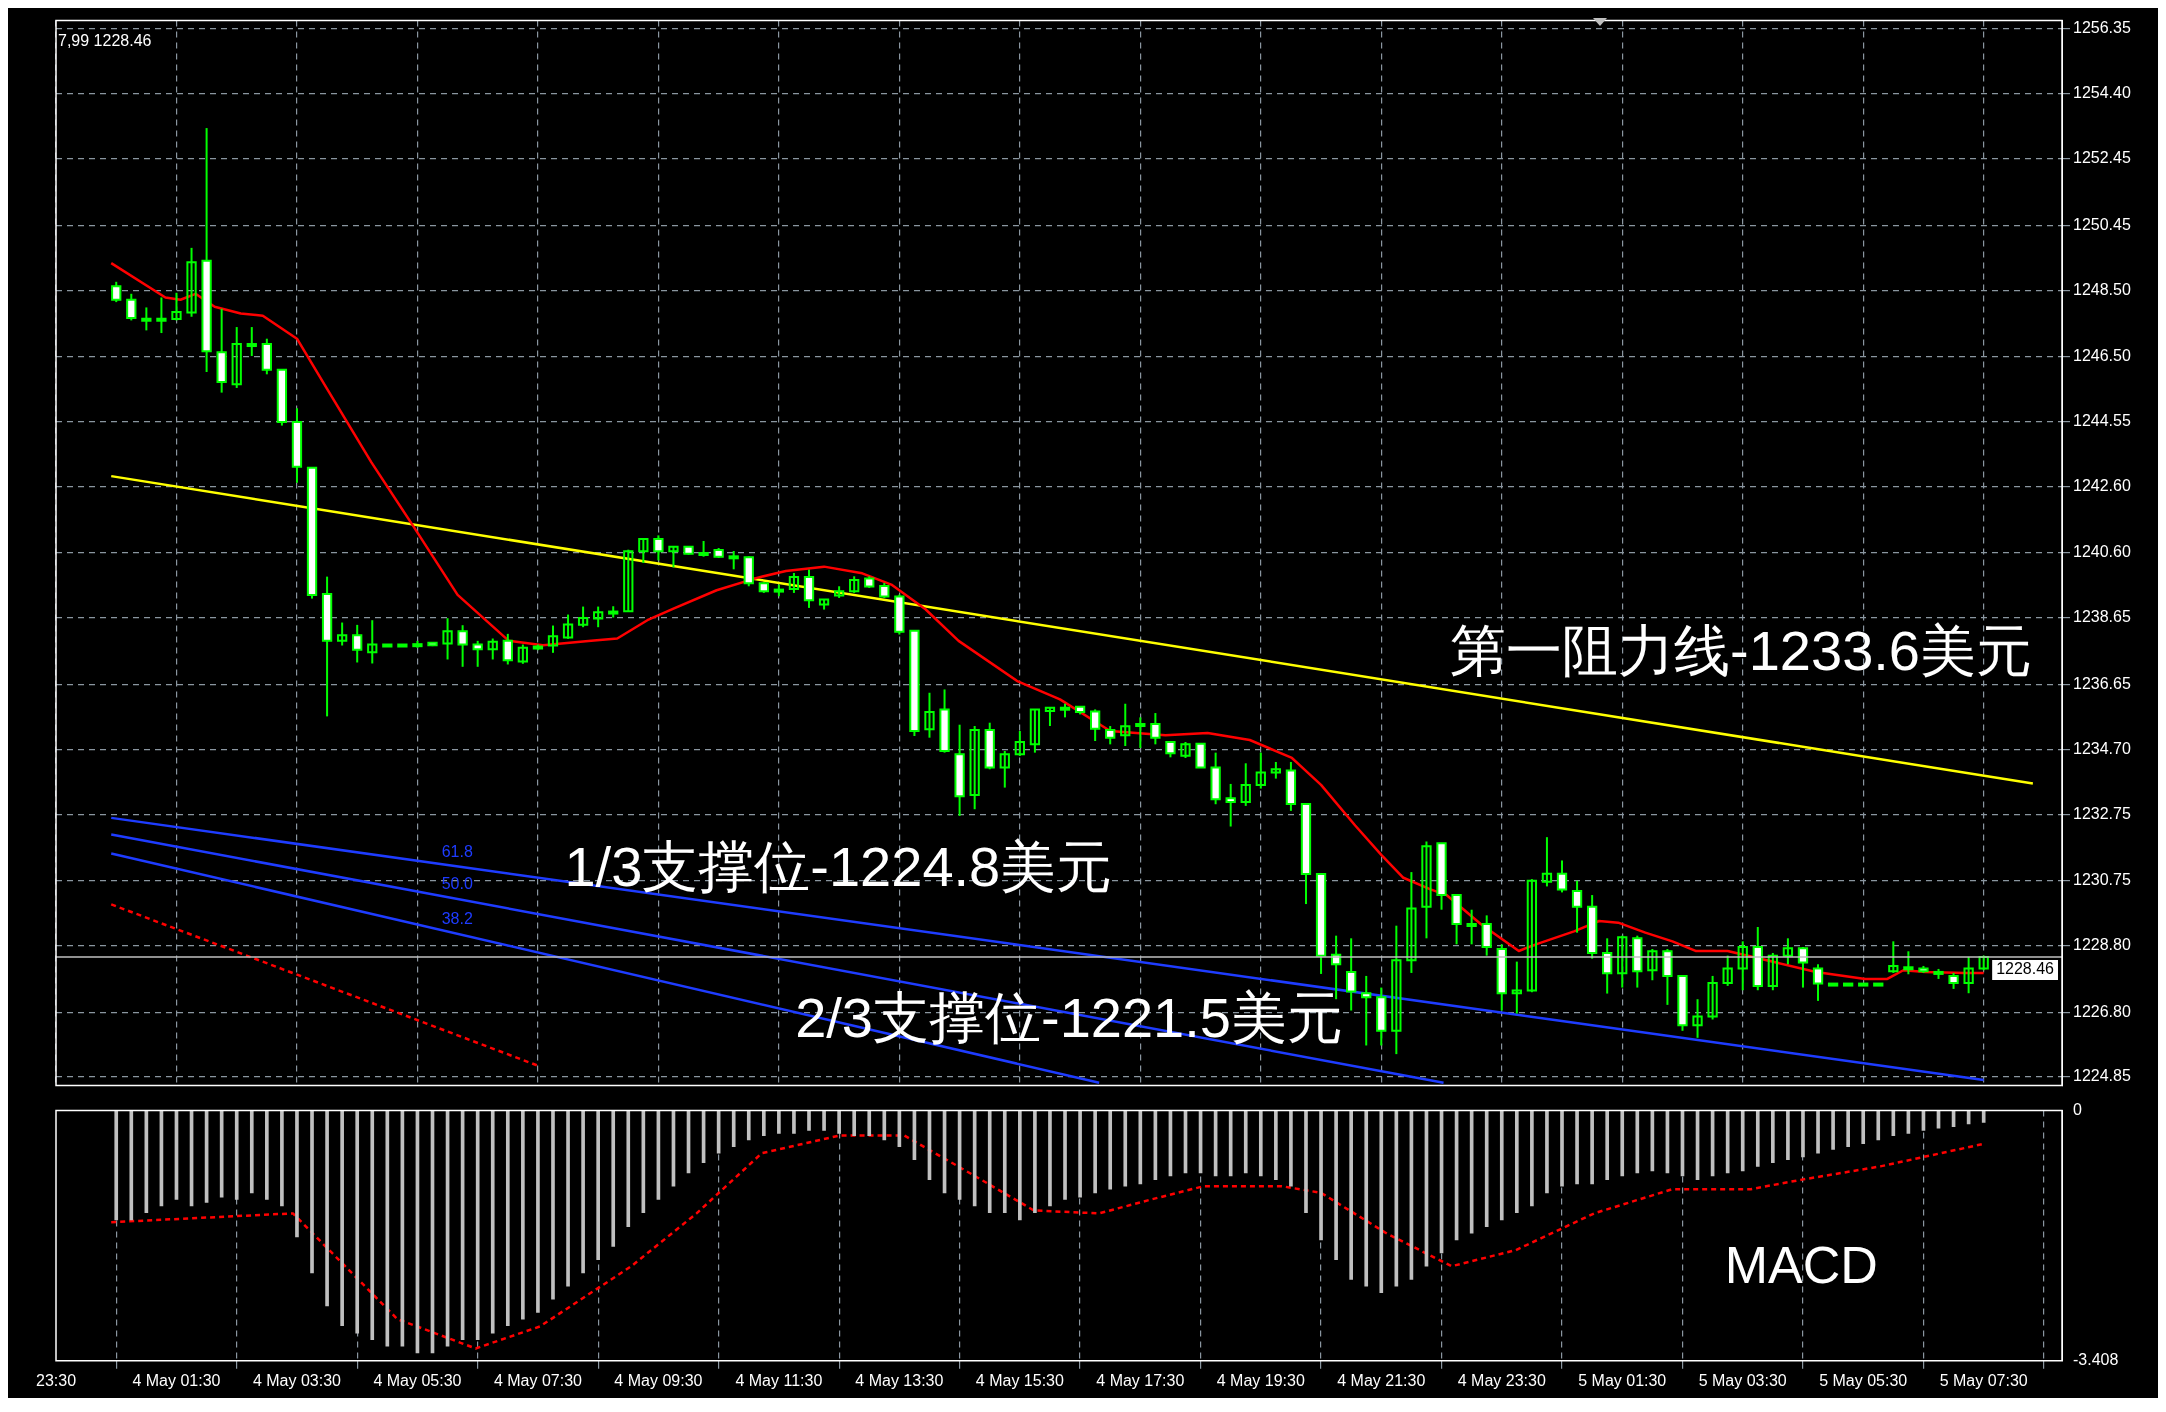 The height and width of the screenshot is (1412, 2166). Describe the element at coordinates (658, 1380) in the screenshot. I see `x-tick-label: 4 May 09:30` at that location.